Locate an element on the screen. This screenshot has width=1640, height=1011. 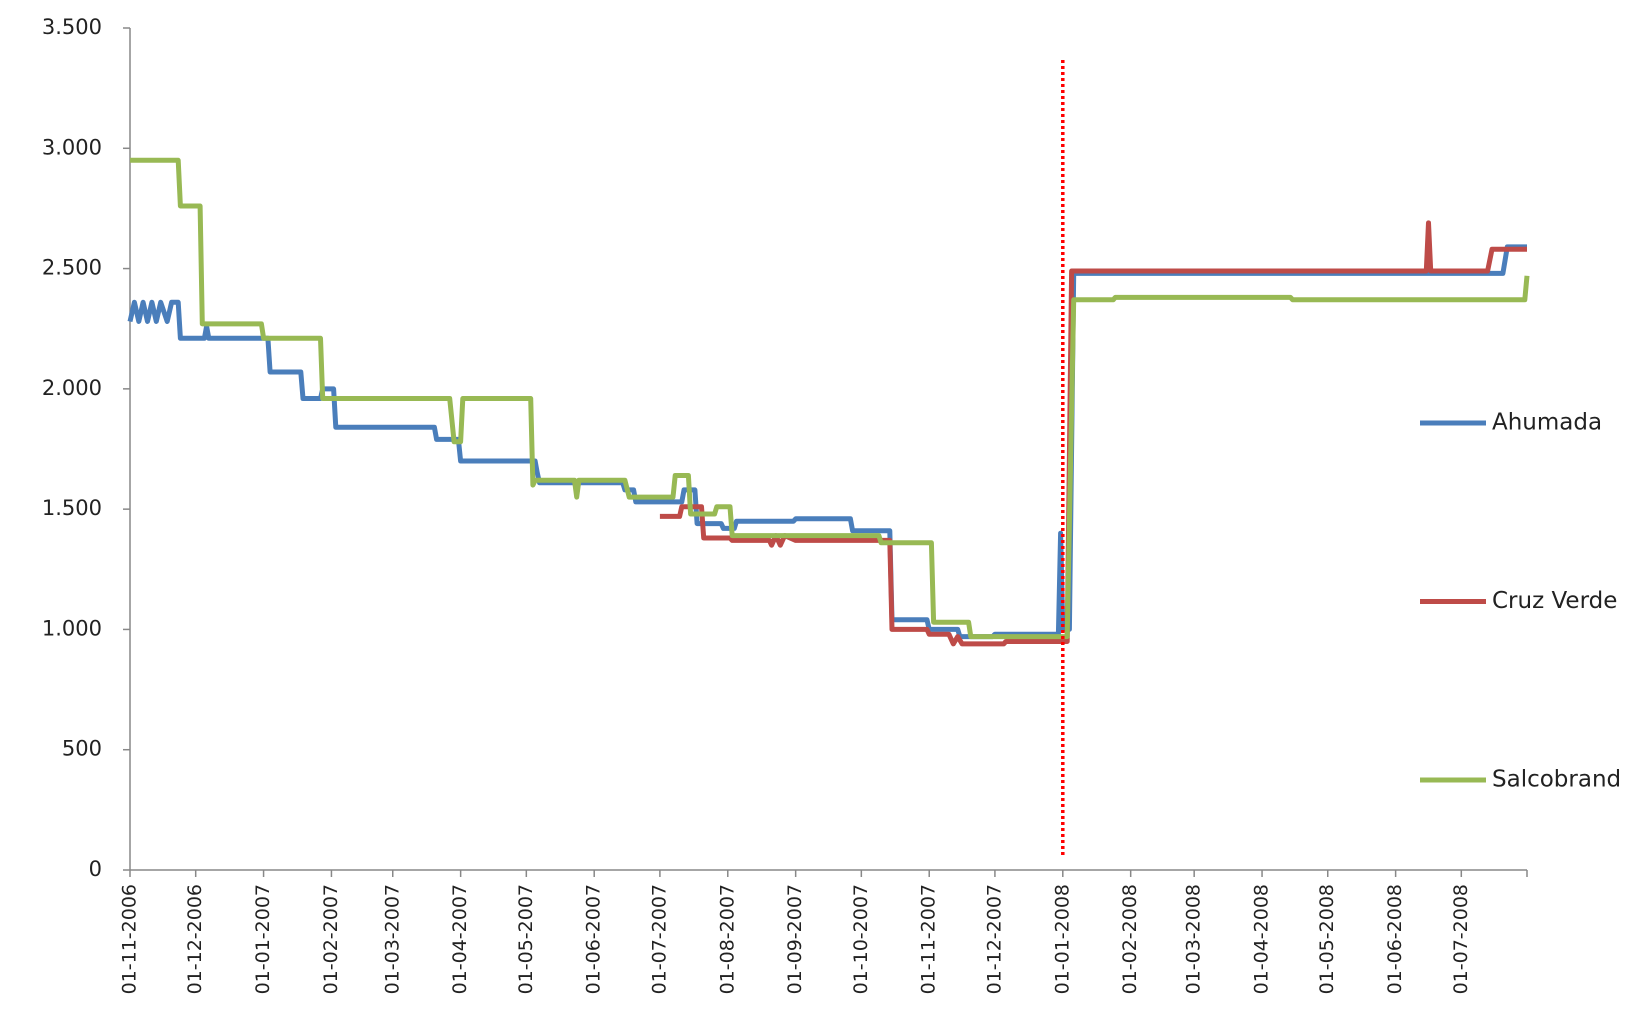
legend-label: Salcobrand is located at coordinates (1556, 780).